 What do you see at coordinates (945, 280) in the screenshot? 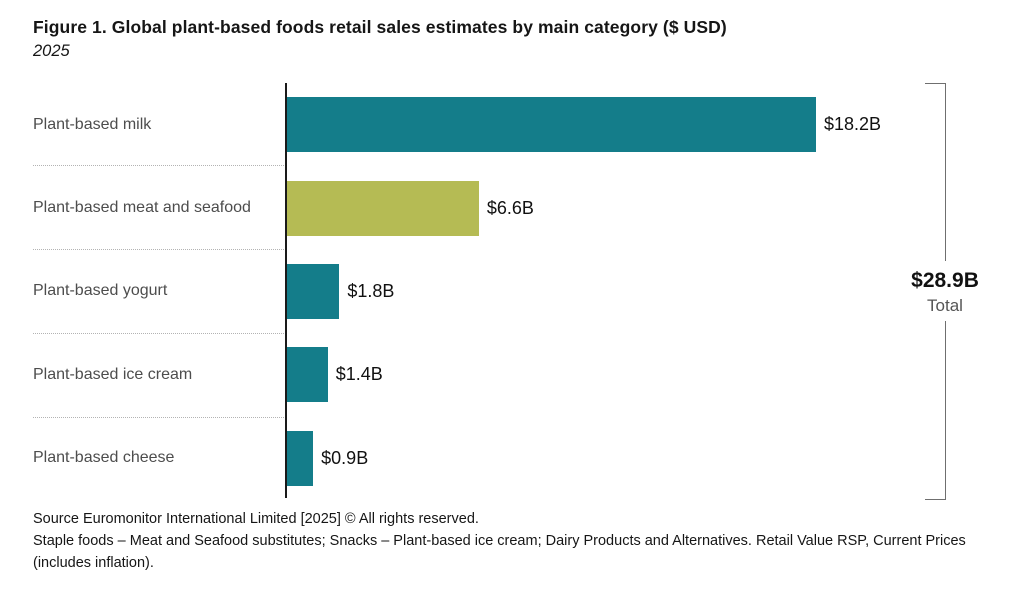
I see `total-value: $28.9B` at bounding box center [945, 280].